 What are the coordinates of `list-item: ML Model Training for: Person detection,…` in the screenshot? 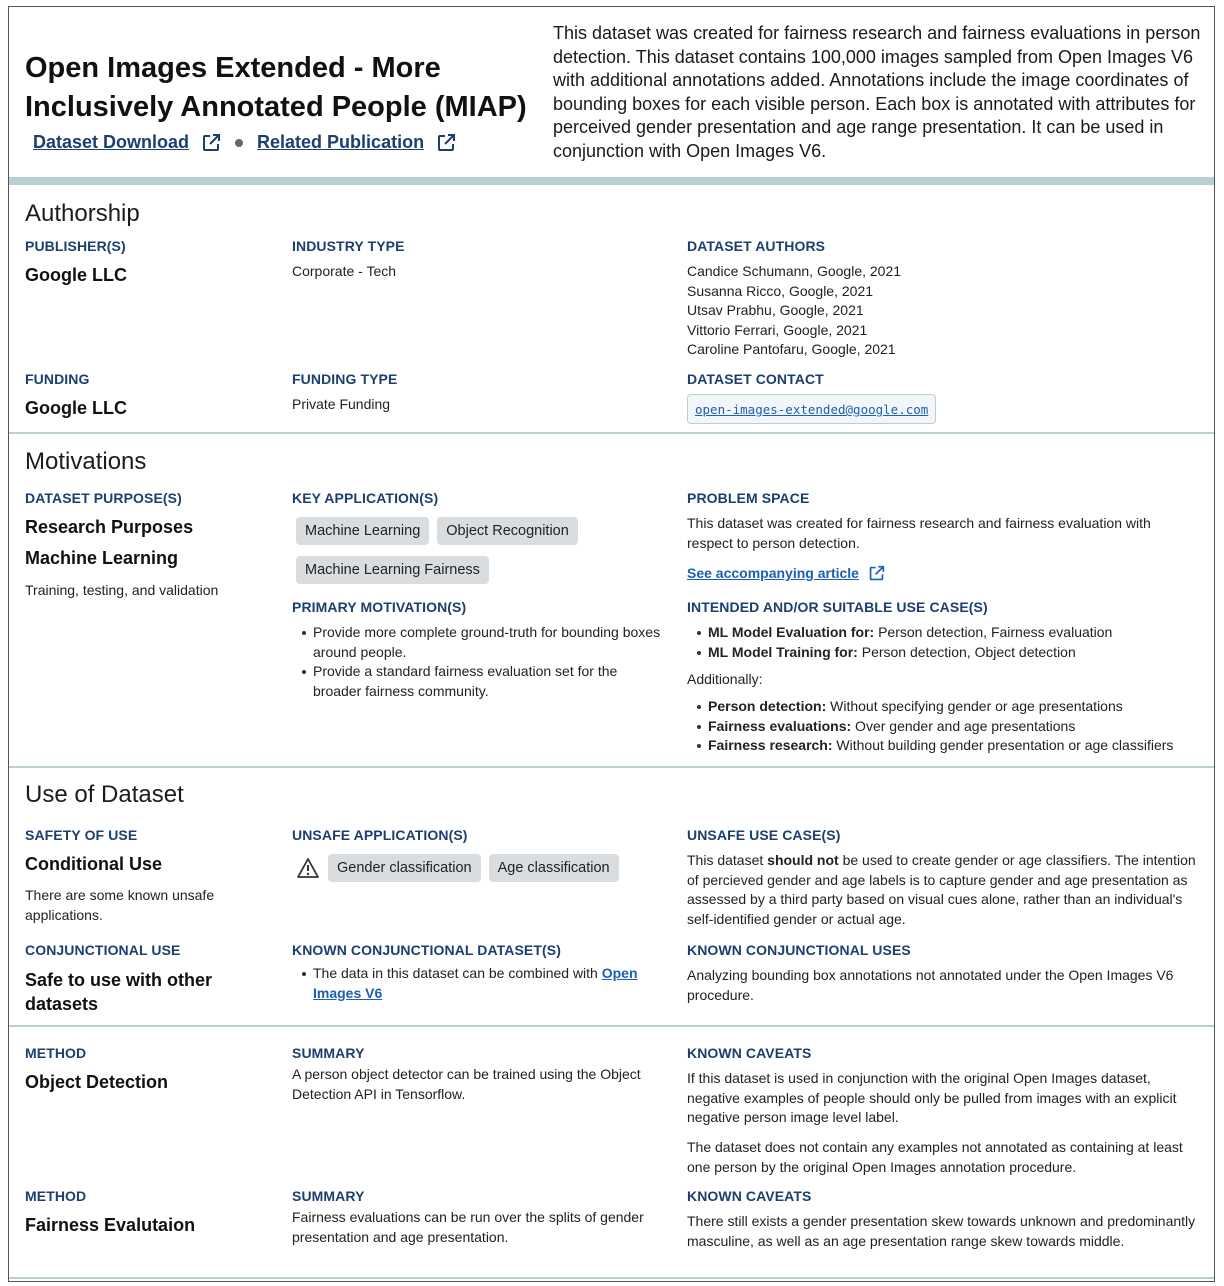 It's located at (949, 653).